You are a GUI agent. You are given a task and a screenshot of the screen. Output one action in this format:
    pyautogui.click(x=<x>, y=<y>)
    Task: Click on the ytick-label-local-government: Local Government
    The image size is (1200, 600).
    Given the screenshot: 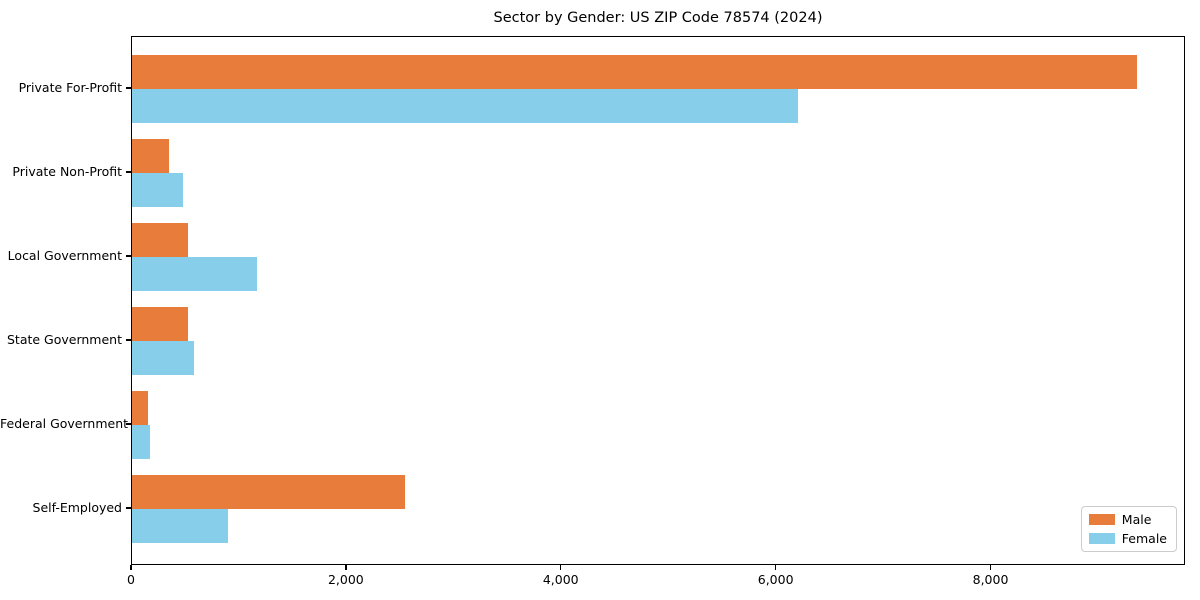 What is the action you would take?
    pyautogui.click(x=64, y=255)
    